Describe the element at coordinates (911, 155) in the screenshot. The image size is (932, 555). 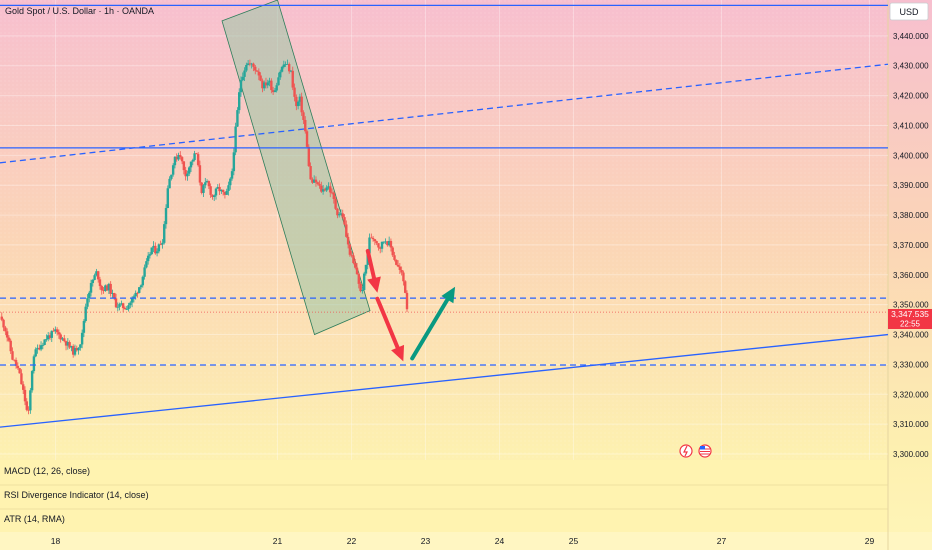
I see `y-tick-label: 3,400.000` at that location.